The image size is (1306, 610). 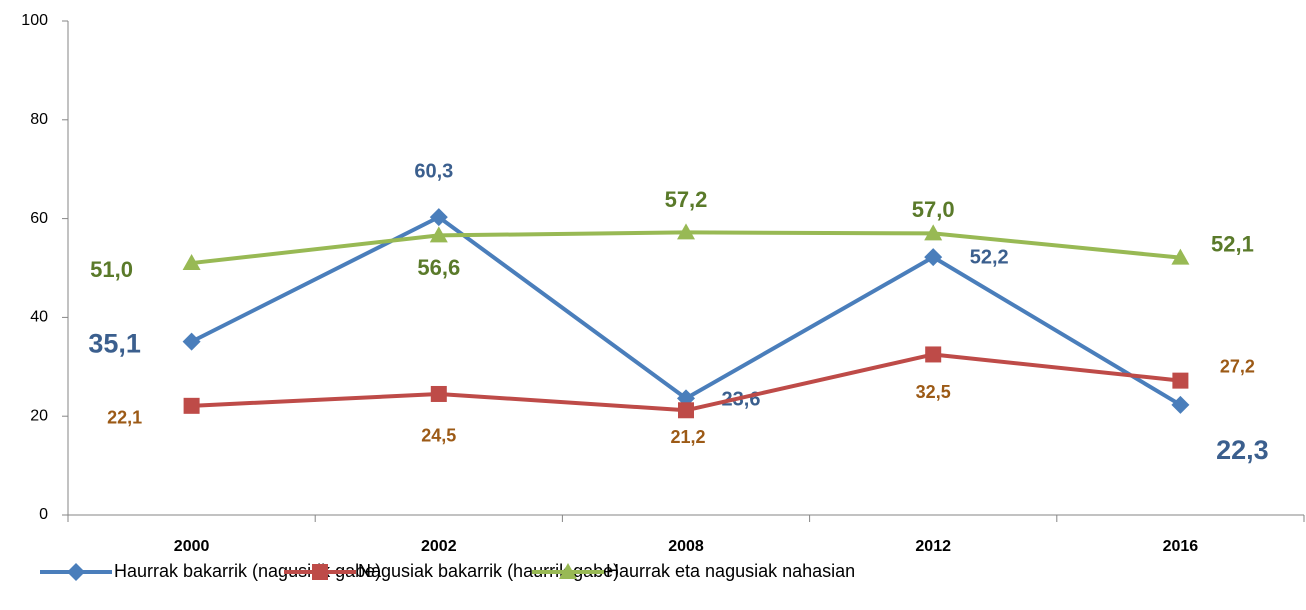 I want to click on legend-label: Haurrak eta nagusiak nahasian, so click(x=730, y=571).